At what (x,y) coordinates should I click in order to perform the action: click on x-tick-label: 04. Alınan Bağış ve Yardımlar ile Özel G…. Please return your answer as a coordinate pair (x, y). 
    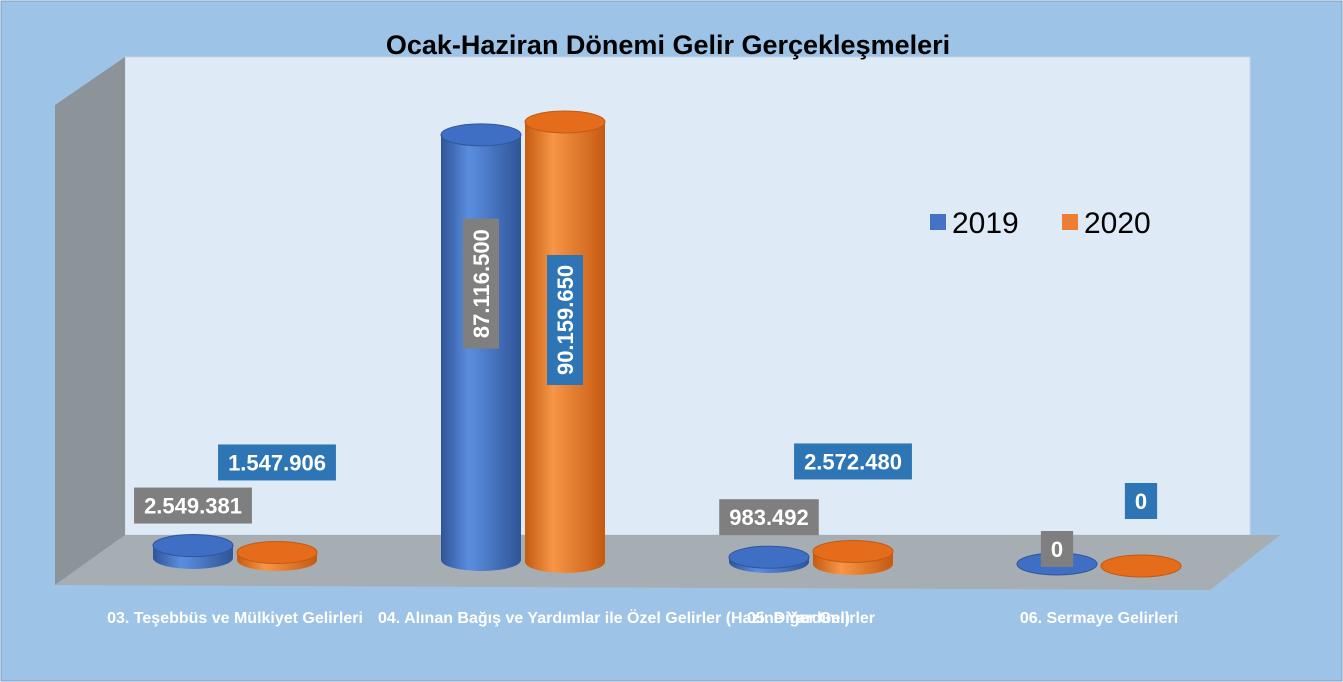
    Looking at the image, I should click on (614, 618).